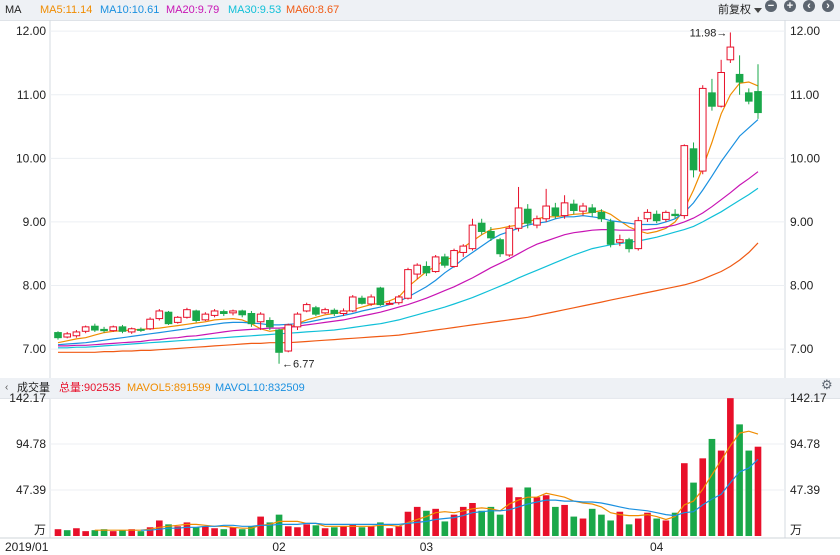  Describe the element at coordinates (771, 6) in the screenshot. I see `minus-icon: −` at that location.